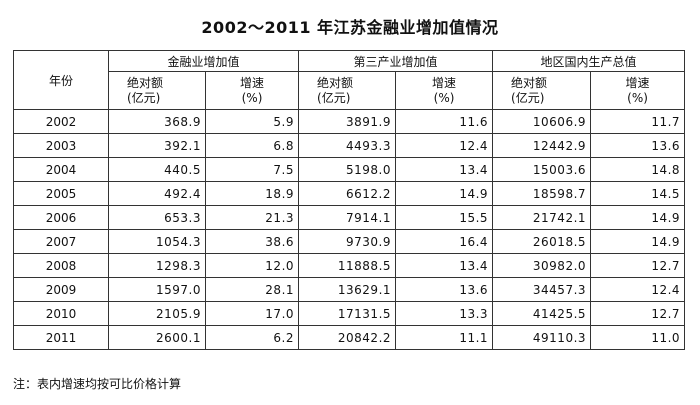 The width and height of the screenshot is (700, 405). Describe the element at coordinates (444, 217) in the screenshot. I see `tertiary-rate-cell: 15.5` at that location.